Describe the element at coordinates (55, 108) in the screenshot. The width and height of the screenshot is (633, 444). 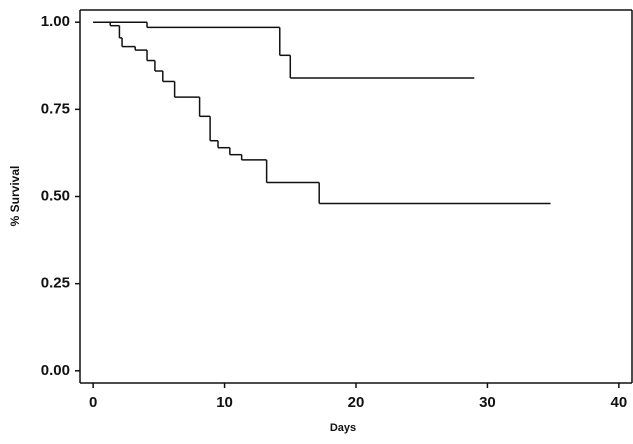
I see `y-tick-label: 0.75` at that location.